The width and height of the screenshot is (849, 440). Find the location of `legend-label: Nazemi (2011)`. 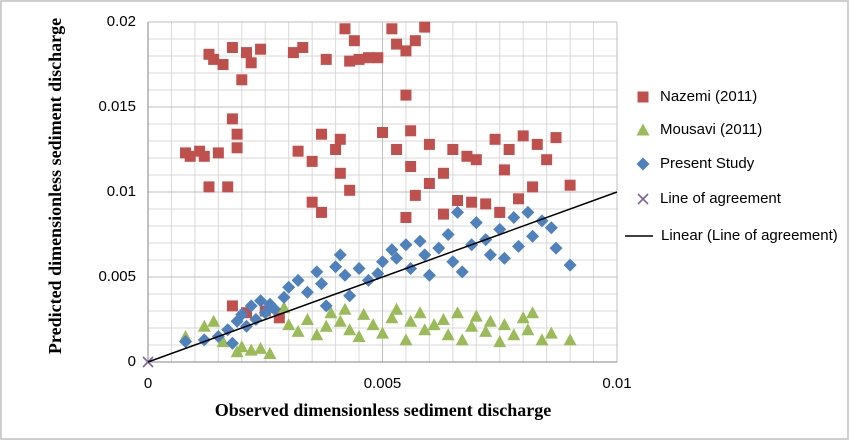

legend-label: Nazemi (2011) is located at coordinates (708, 96).